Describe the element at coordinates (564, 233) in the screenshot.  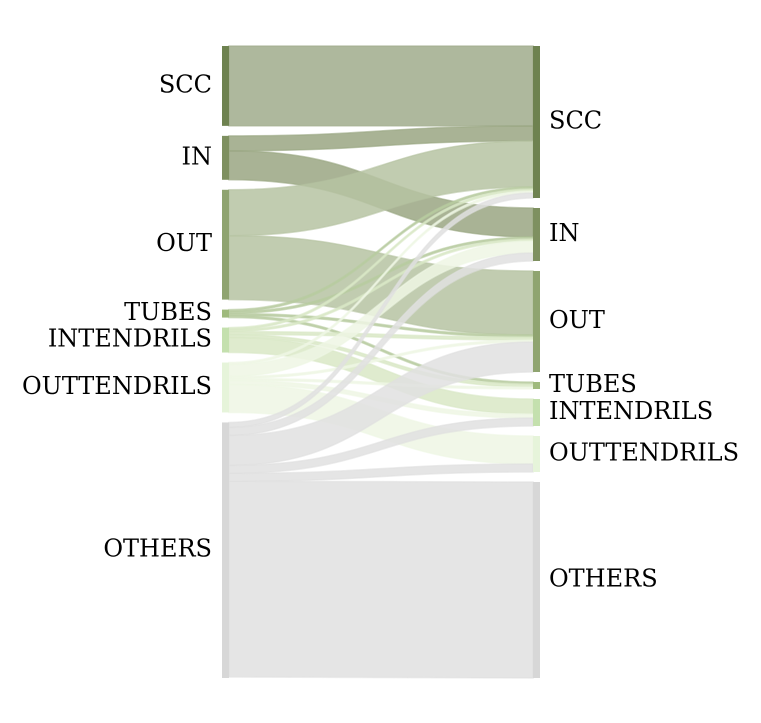
I see `right-label-in: IN` at that location.